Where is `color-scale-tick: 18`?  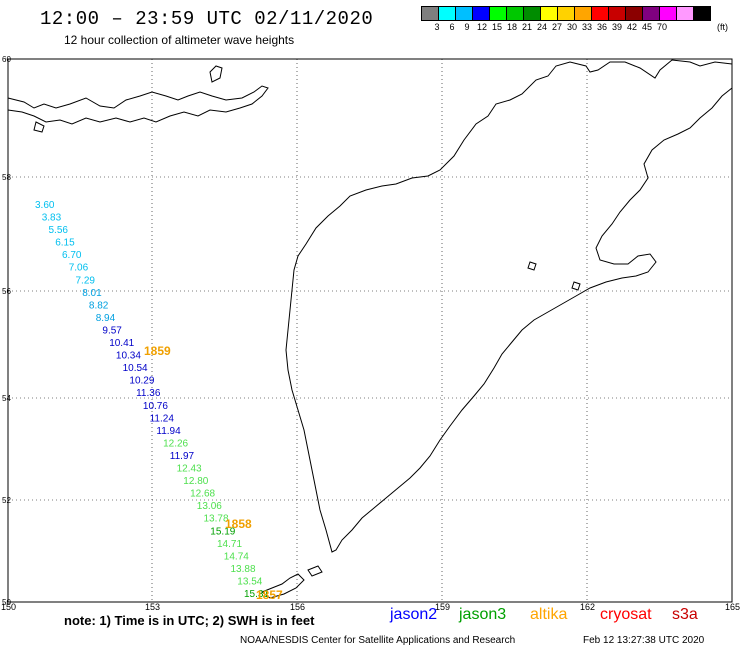
color-scale-tick: 18 is located at coordinates (511, 27).